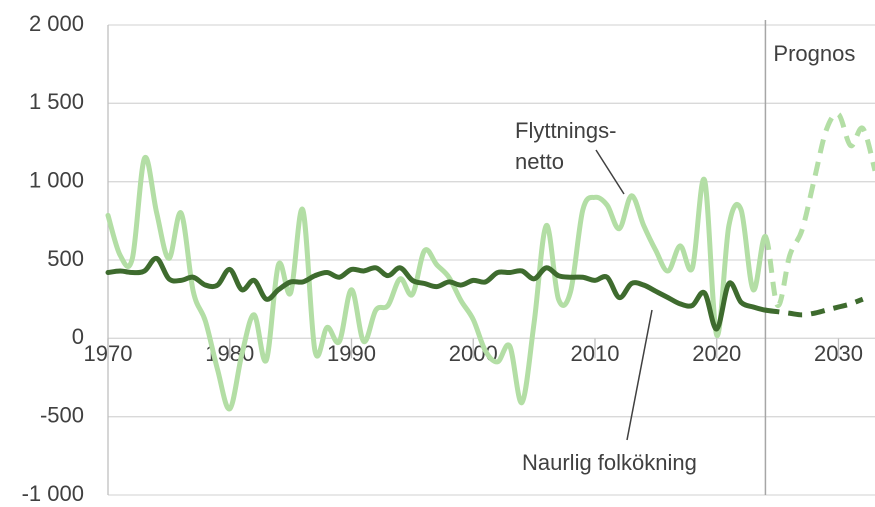 The height and width of the screenshot is (507, 875). What do you see at coordinates (56, 23) in the screenshot?
I see `y-tick-label: 2 000` at bounding box center [56, 23].